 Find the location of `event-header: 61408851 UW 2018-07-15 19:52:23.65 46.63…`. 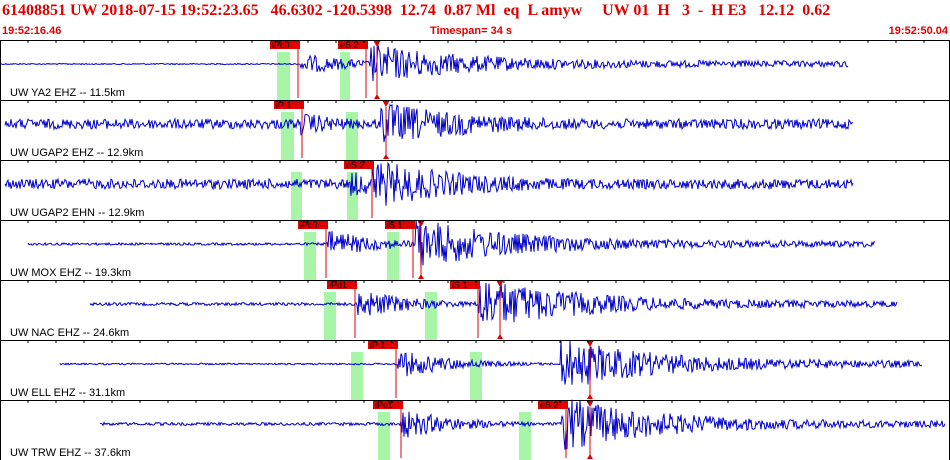

event-header: 61408851 UW 2018-07-15 19:52:23.65 46.63… is located at coordinates (475, 19).